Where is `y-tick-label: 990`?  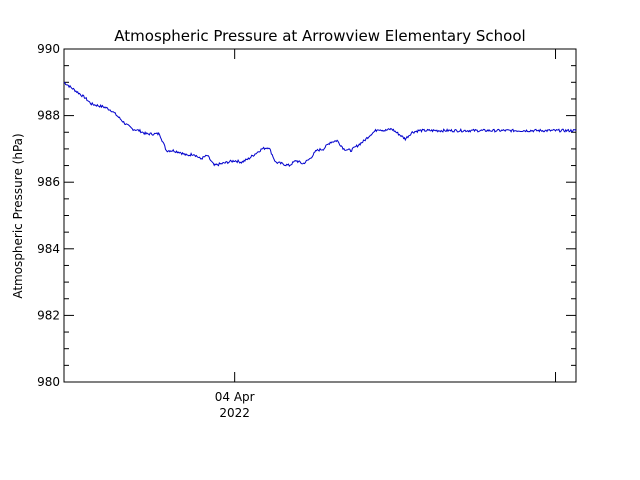
y-tick-label: 990 is located at coordinates (48, 49).